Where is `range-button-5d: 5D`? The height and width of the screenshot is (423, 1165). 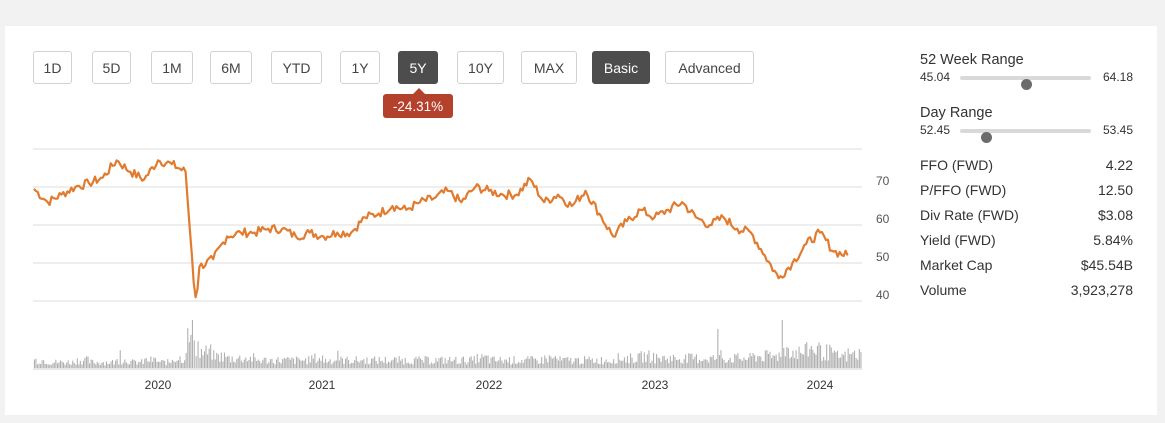 range-button-5d: 5D is located at coordinates (111, 67).